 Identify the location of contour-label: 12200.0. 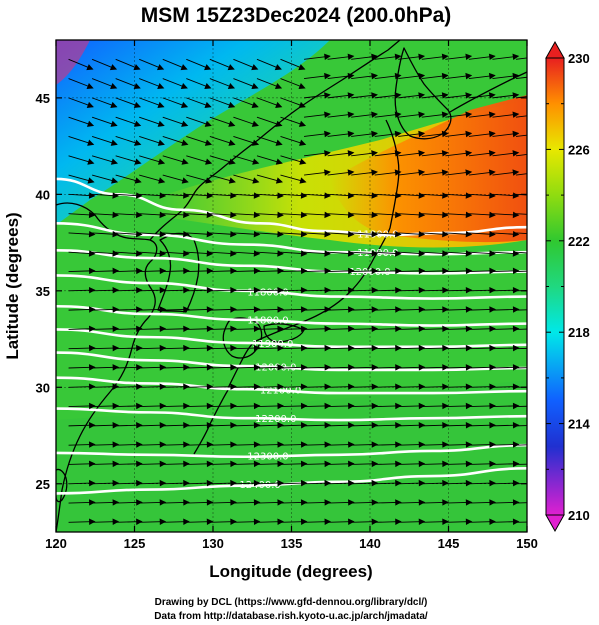
(275, 419).